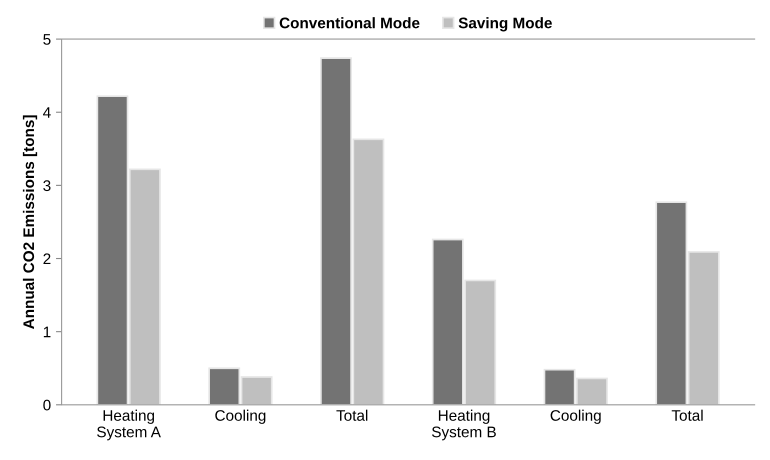  Describe the element at coordinates (30, 222) in the screenshot. I see `y-axis-title: Annual CO2 Emissions [tons]` at that location.